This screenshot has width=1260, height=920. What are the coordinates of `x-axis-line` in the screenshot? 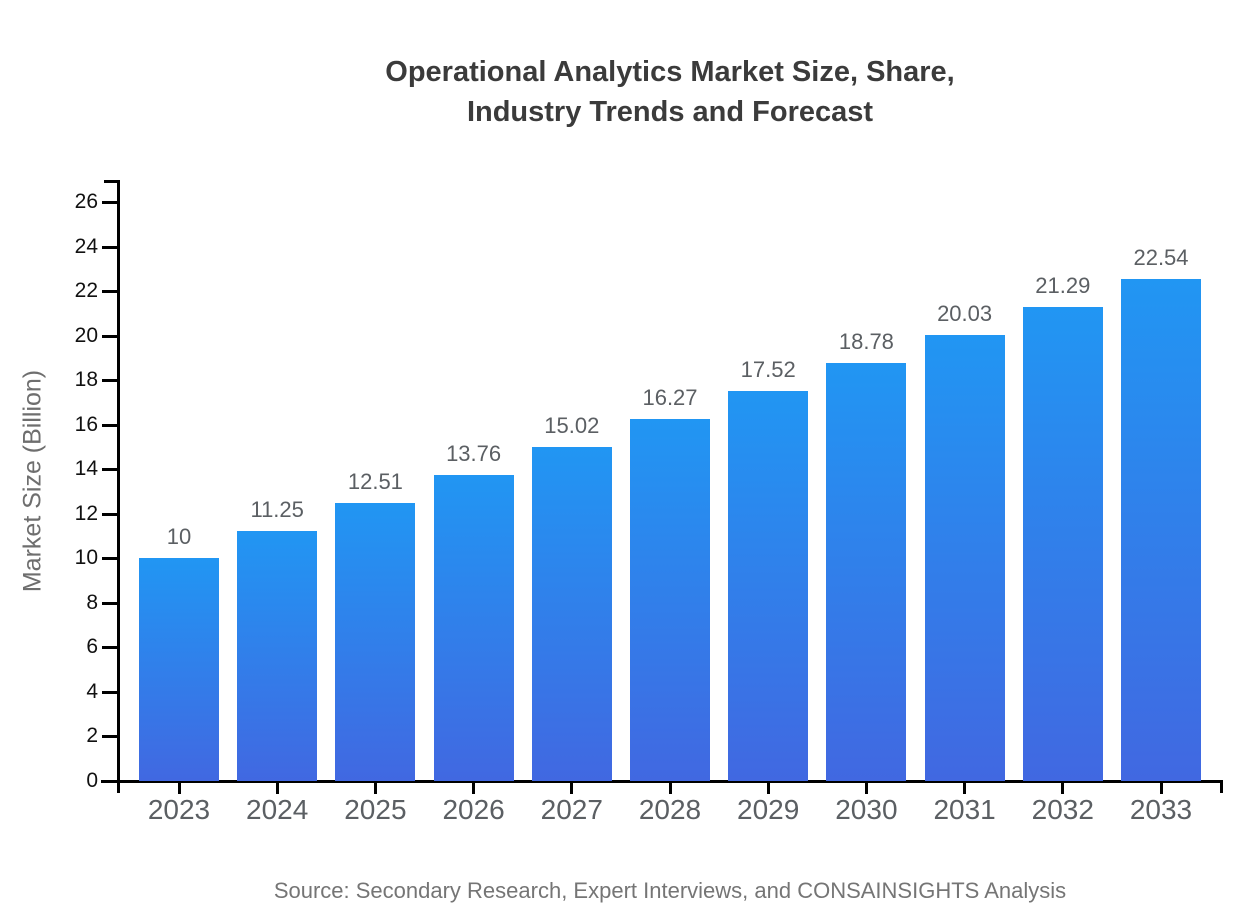 It's located at (662, 781).